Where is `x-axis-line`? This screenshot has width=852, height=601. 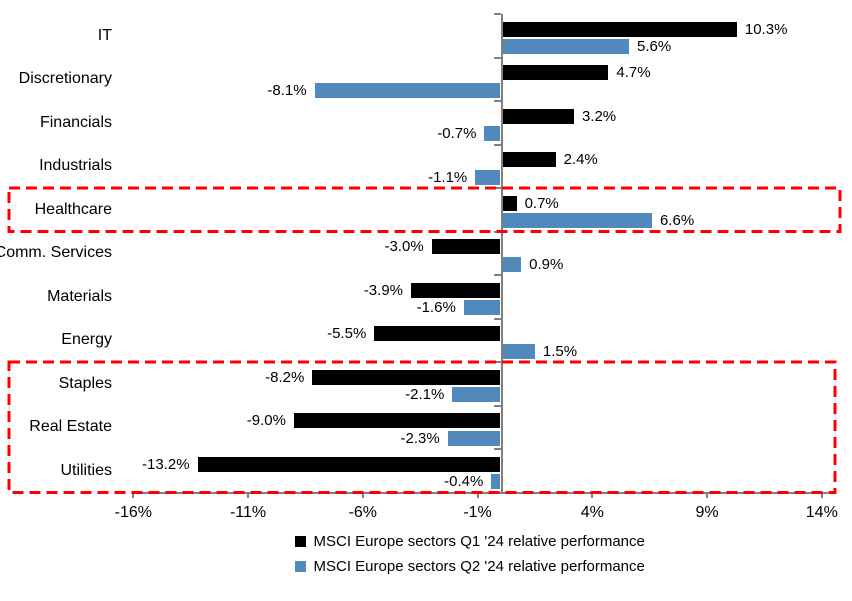
x-axis-line is located at coordinates (480, 493).